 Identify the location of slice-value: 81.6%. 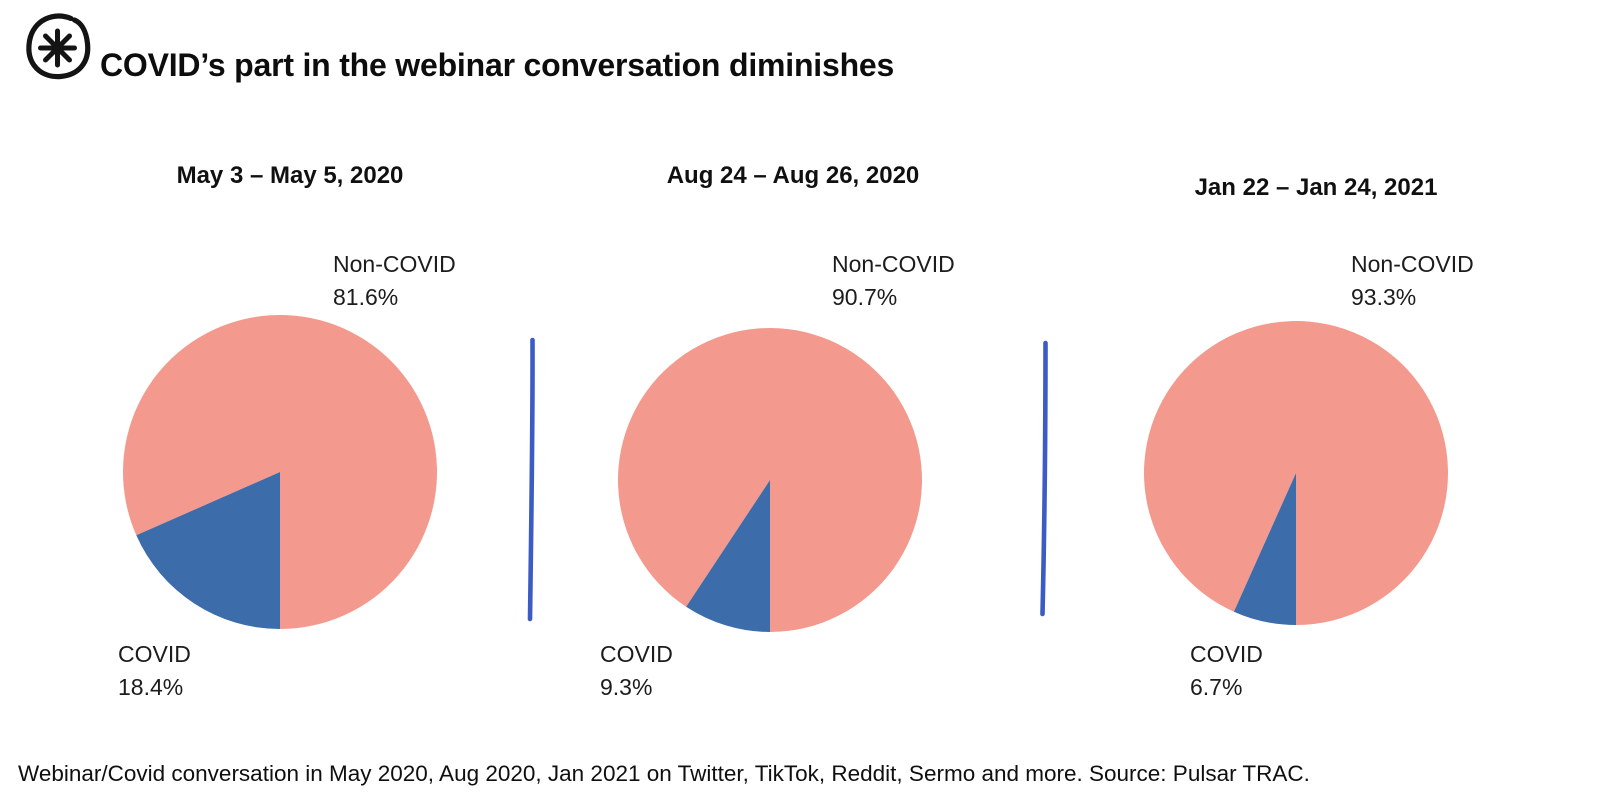
(366, 297).